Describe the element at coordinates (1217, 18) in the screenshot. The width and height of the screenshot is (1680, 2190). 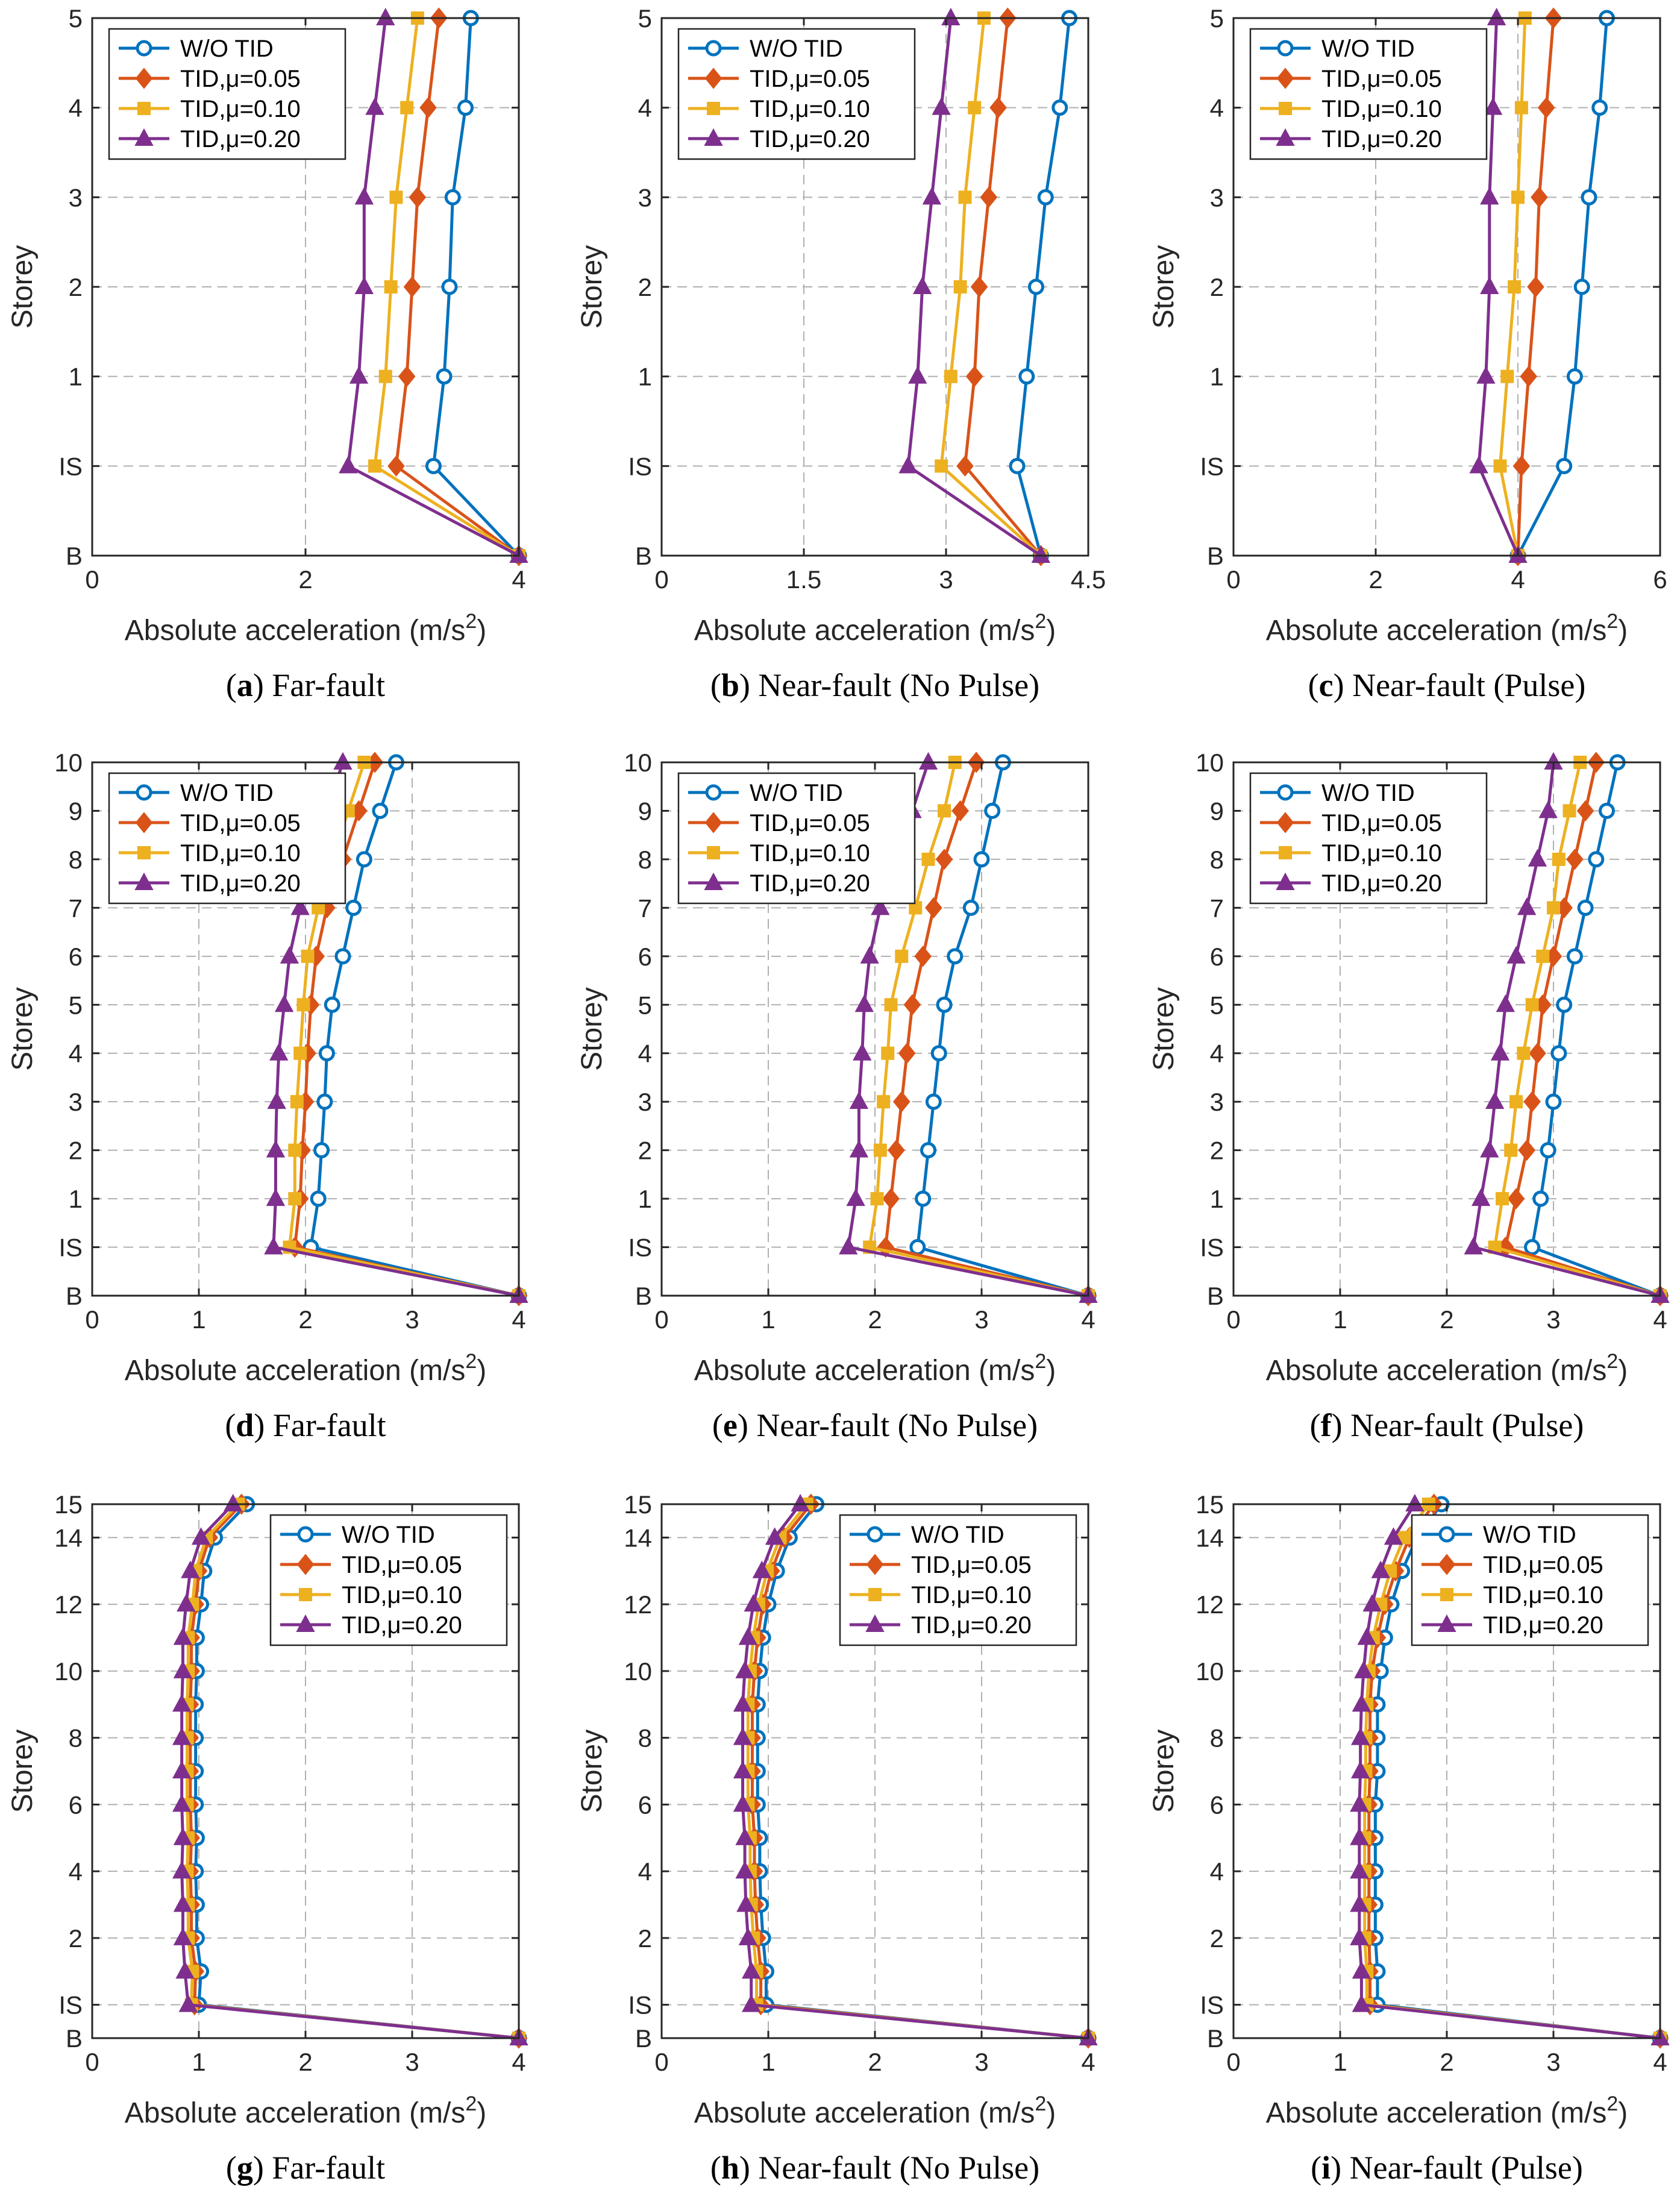
I see `y-tick-label: 5` at that location.